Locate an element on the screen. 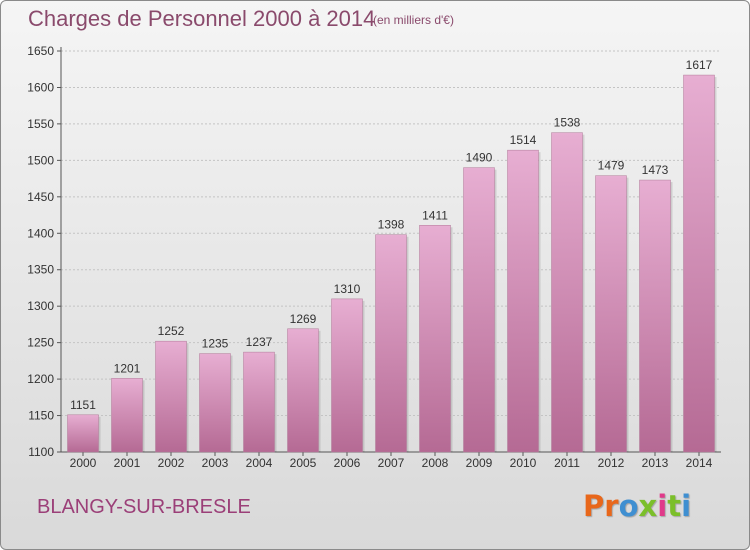 Image resolution: width=750 pixels, height=550 pixels. data-label: 1411 is located at coordinates (435, 215).